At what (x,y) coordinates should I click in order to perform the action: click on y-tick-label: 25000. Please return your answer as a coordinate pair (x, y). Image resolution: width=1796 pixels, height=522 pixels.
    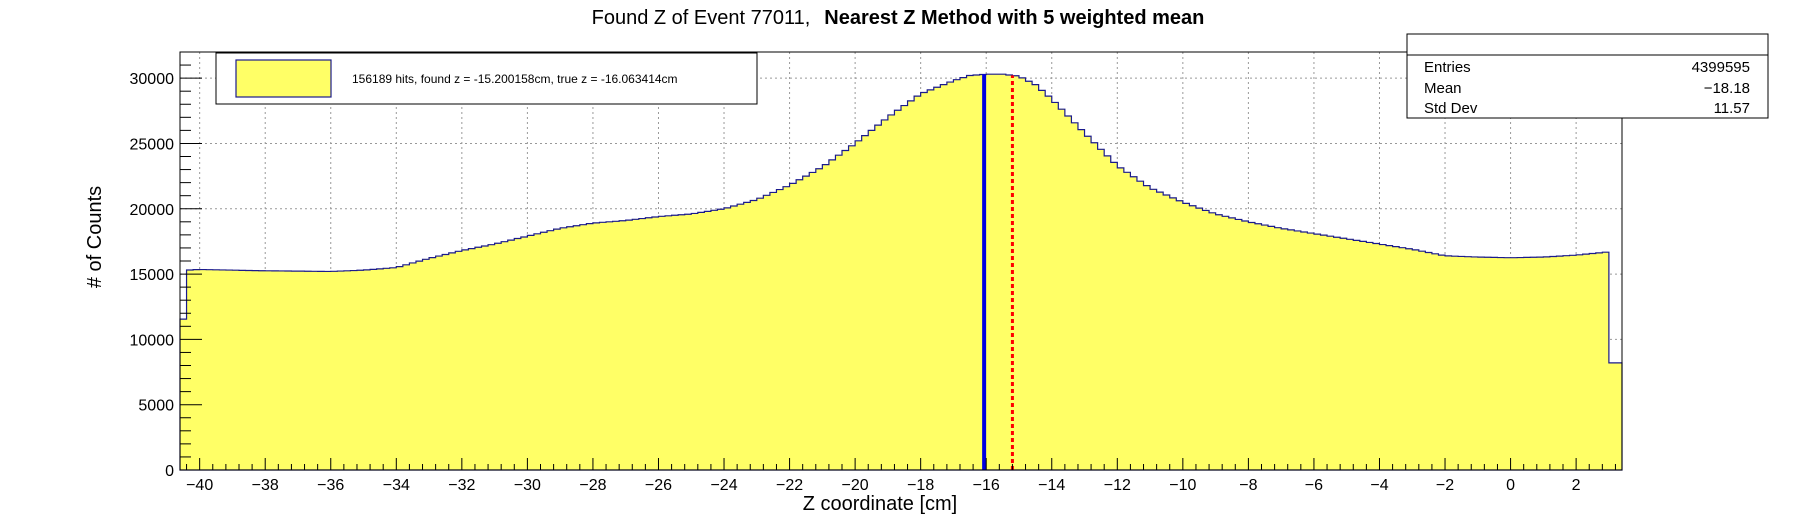
    Looking at the image, I should click on (152, 144).